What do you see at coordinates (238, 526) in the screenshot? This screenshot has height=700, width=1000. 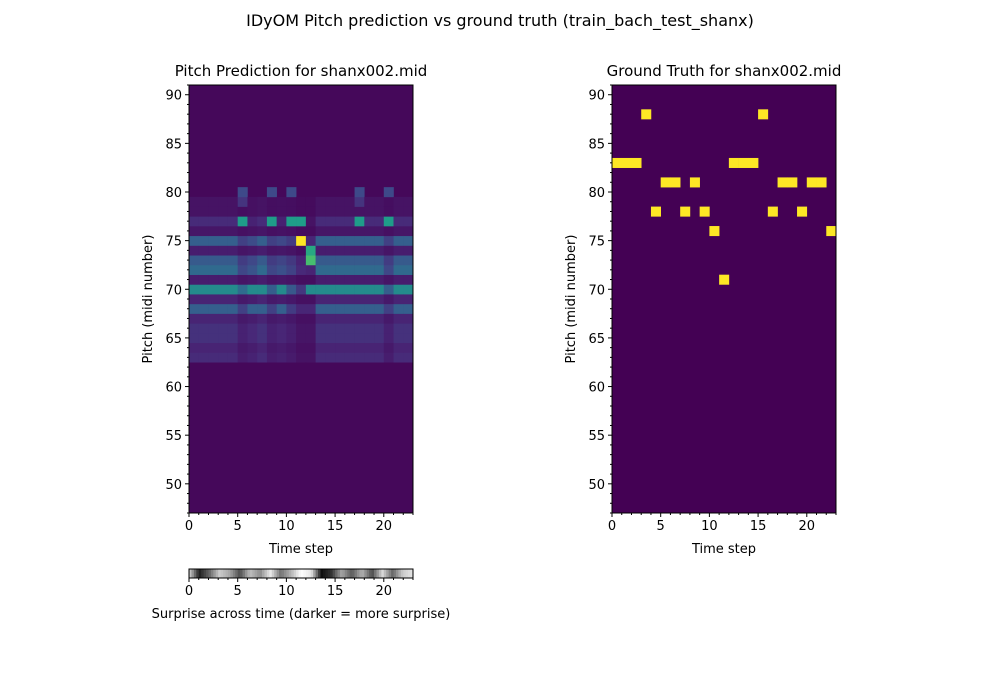 I see `prediction-x-tick-label: 5` at bounding box center [238, 526].